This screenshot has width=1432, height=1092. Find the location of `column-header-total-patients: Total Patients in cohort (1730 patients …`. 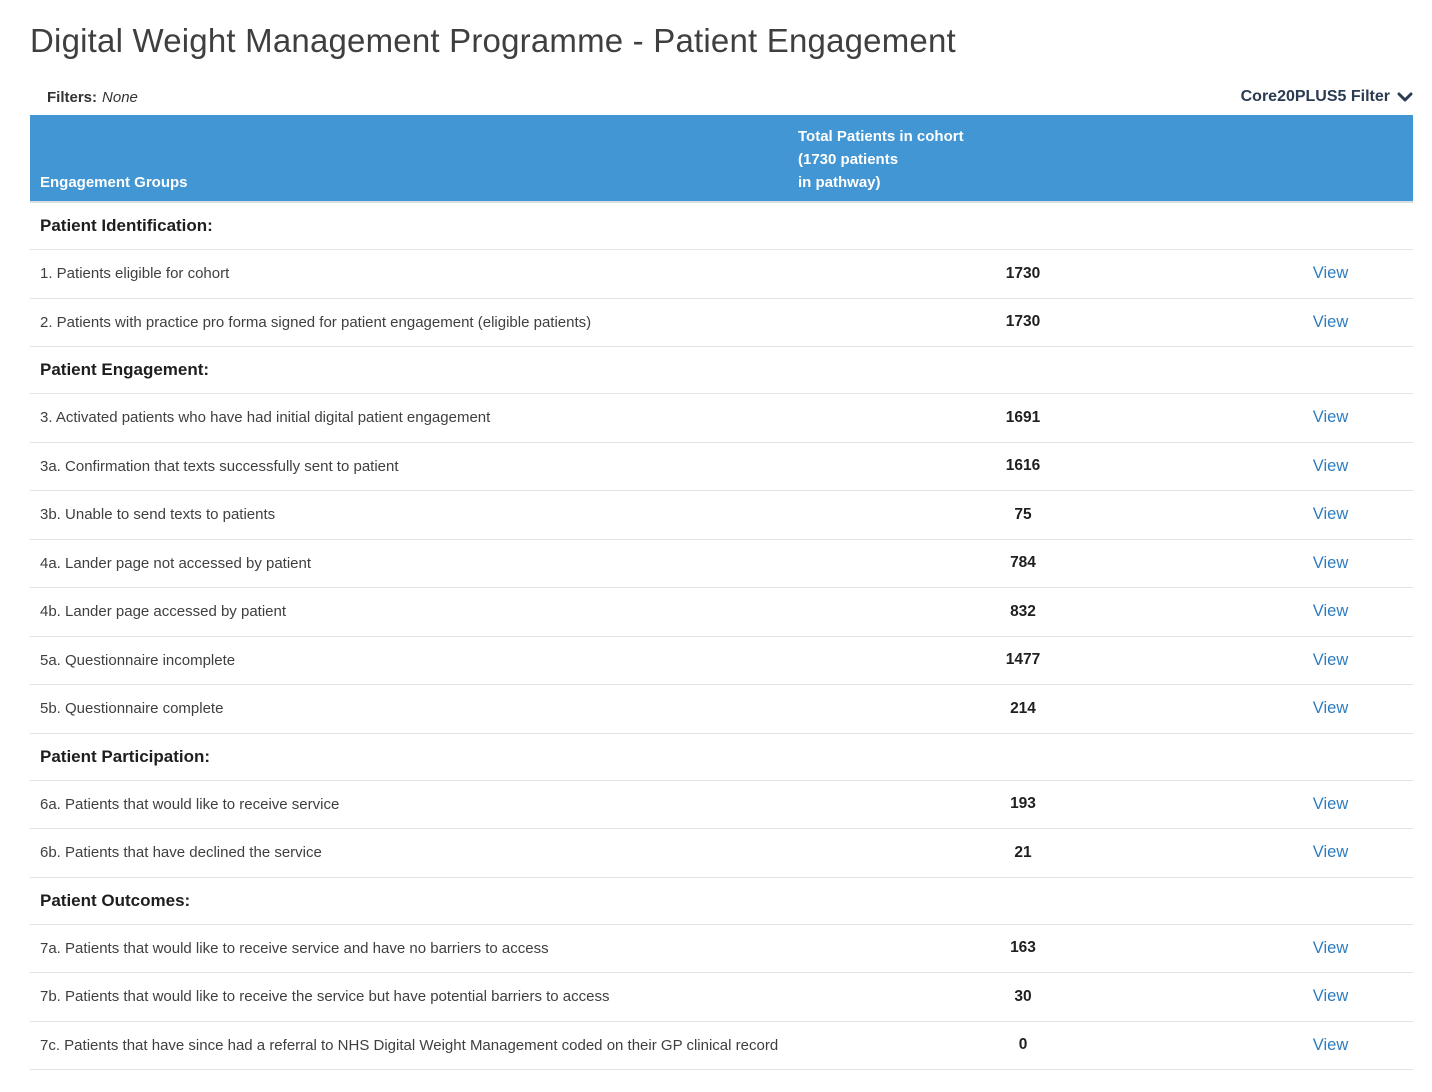

column-header-total-patients: Total Patients in cohort (1730 patients … is located at coordinates (1023, 154).